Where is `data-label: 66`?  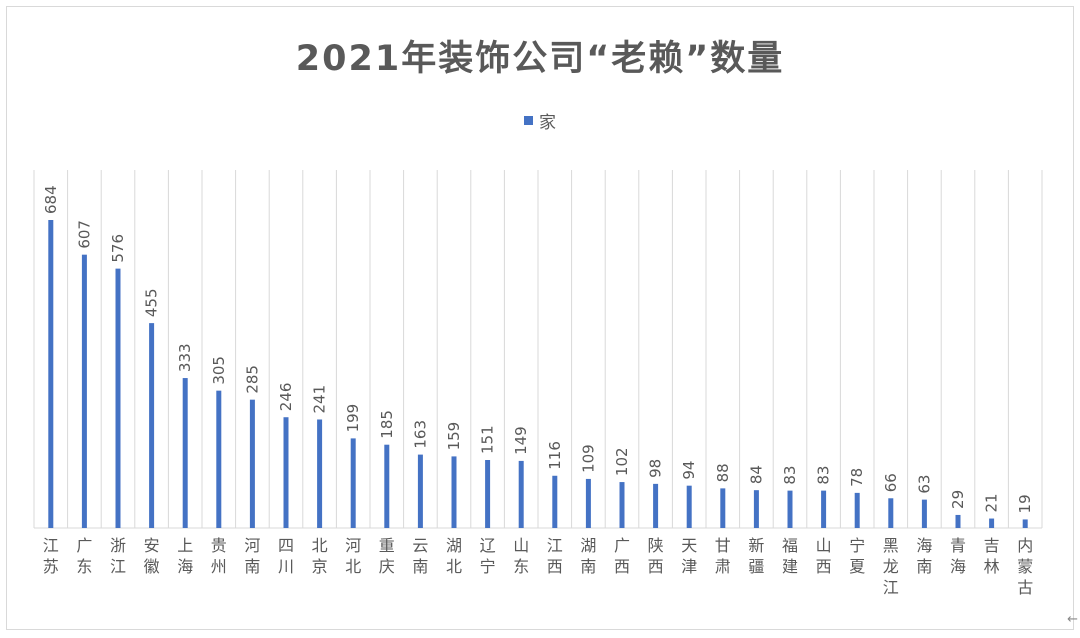
data-label: 66 is located at coordinates (891, 482).